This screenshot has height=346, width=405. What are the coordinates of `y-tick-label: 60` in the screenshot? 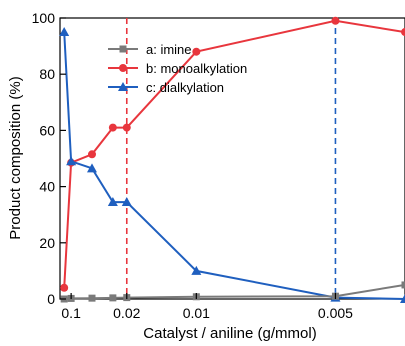 It's located at (47, 130).